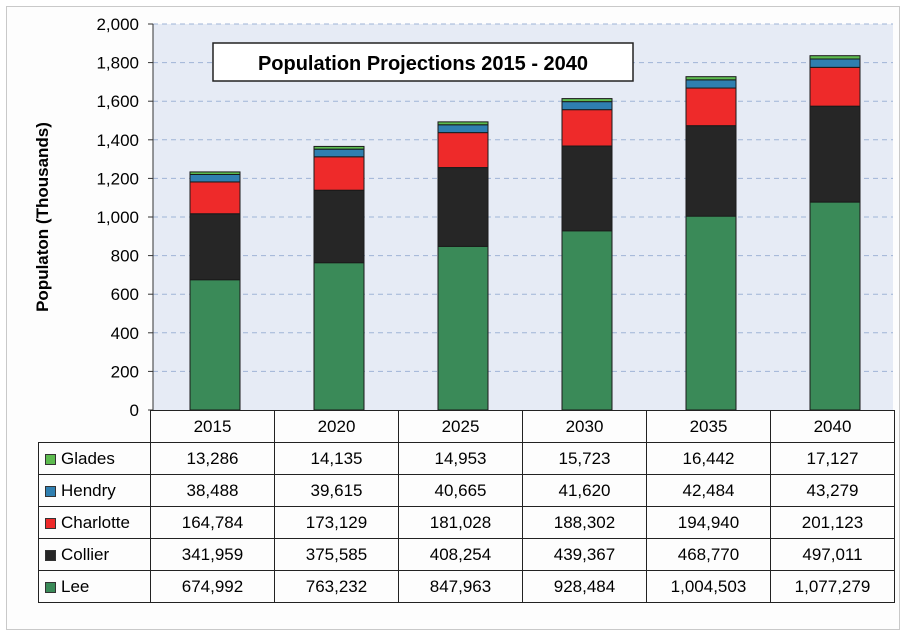  What do you see at coordinates (835, 306) in the screenshot?
I see `bar-segment-lee-2040` at bounding box center [835, 306].